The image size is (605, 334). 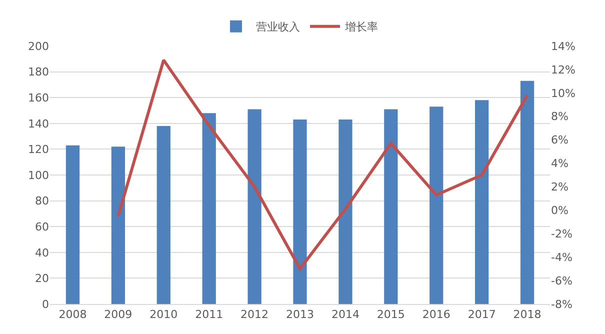 What do you see at coordinates (42, 279) in the screenshot?
I see `y-tick-label: 20` at bounding box center [42, 279].